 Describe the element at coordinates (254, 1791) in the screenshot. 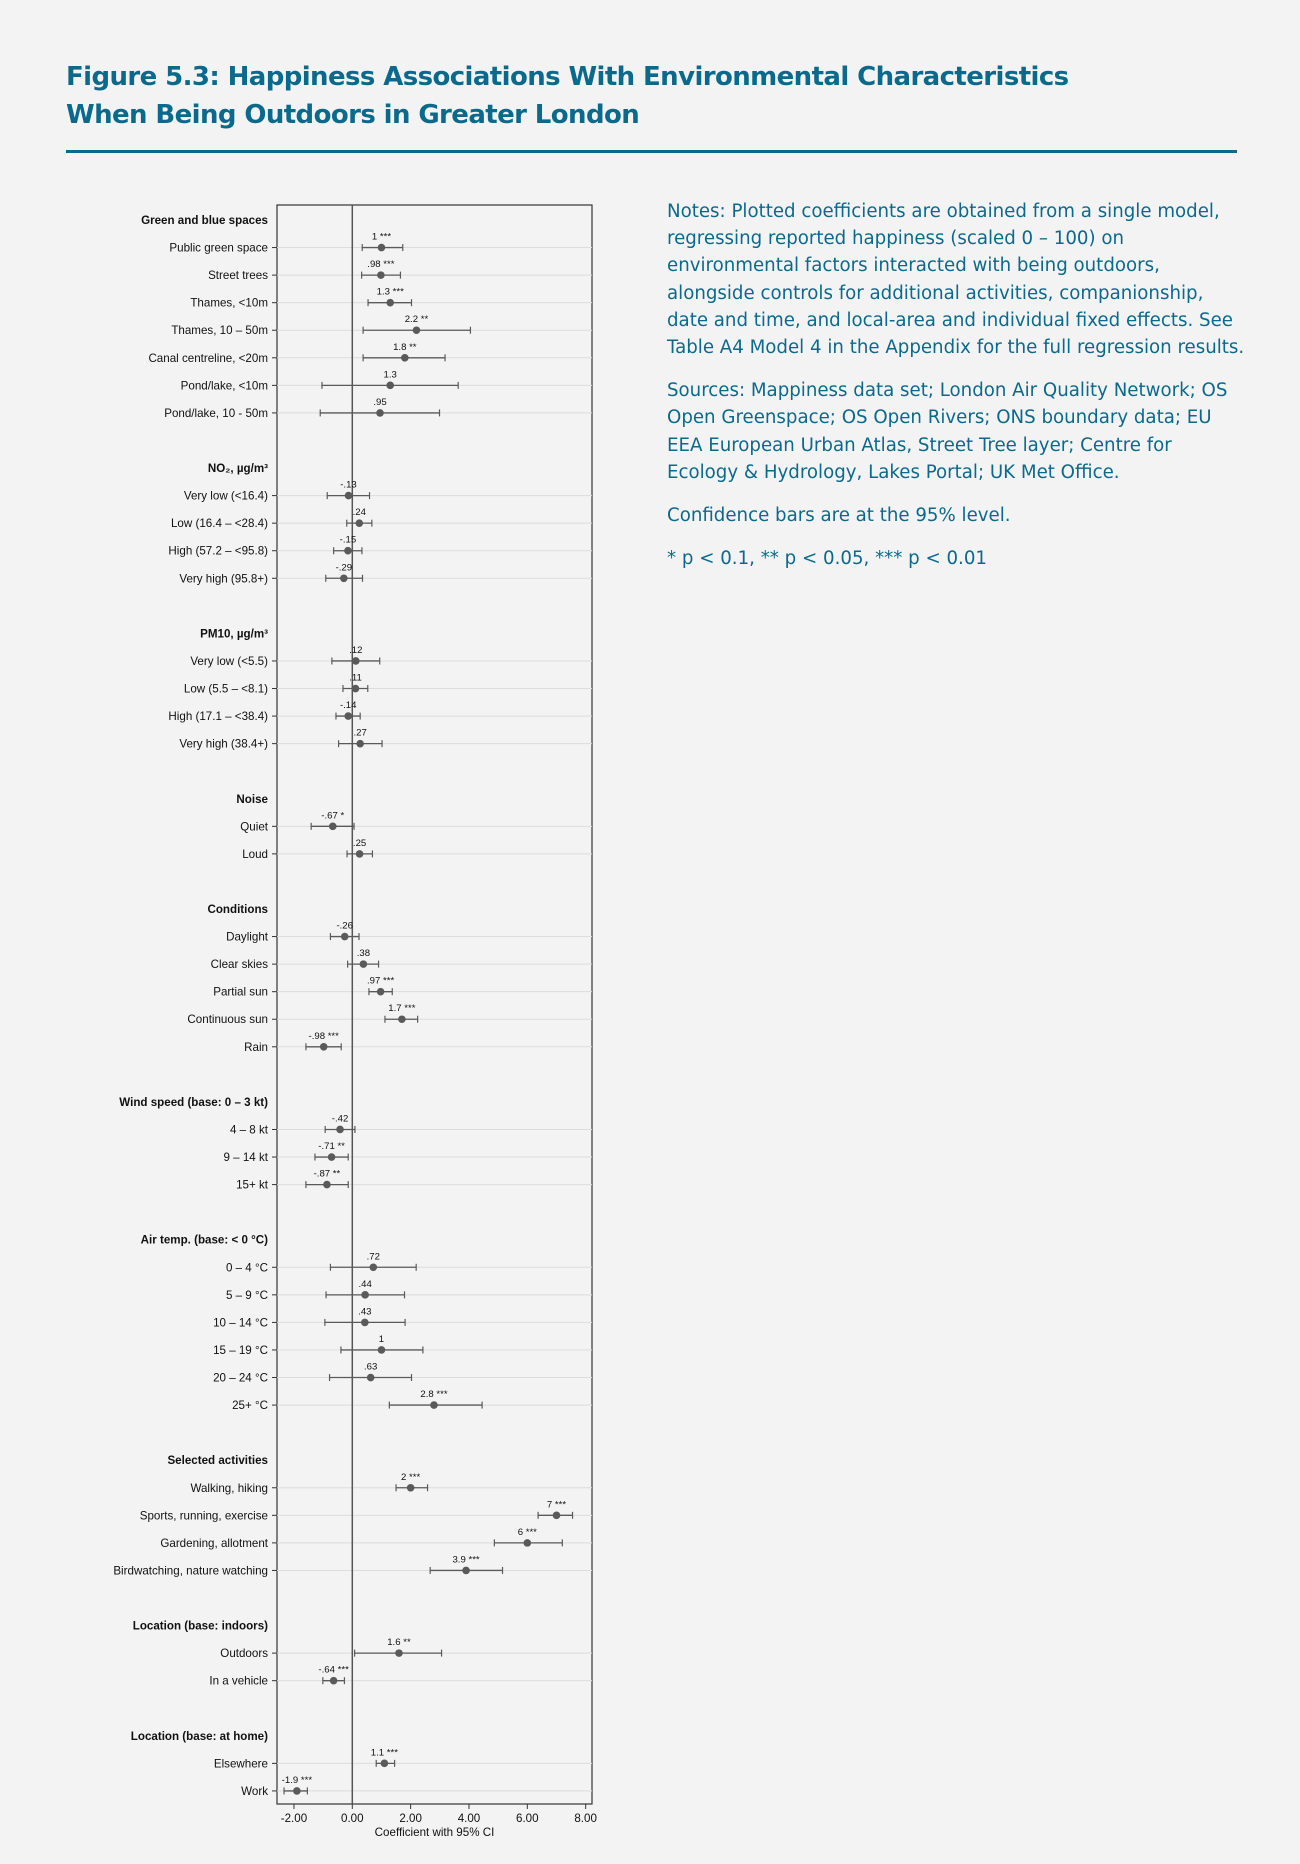

I see `row-label: Work` at that location.